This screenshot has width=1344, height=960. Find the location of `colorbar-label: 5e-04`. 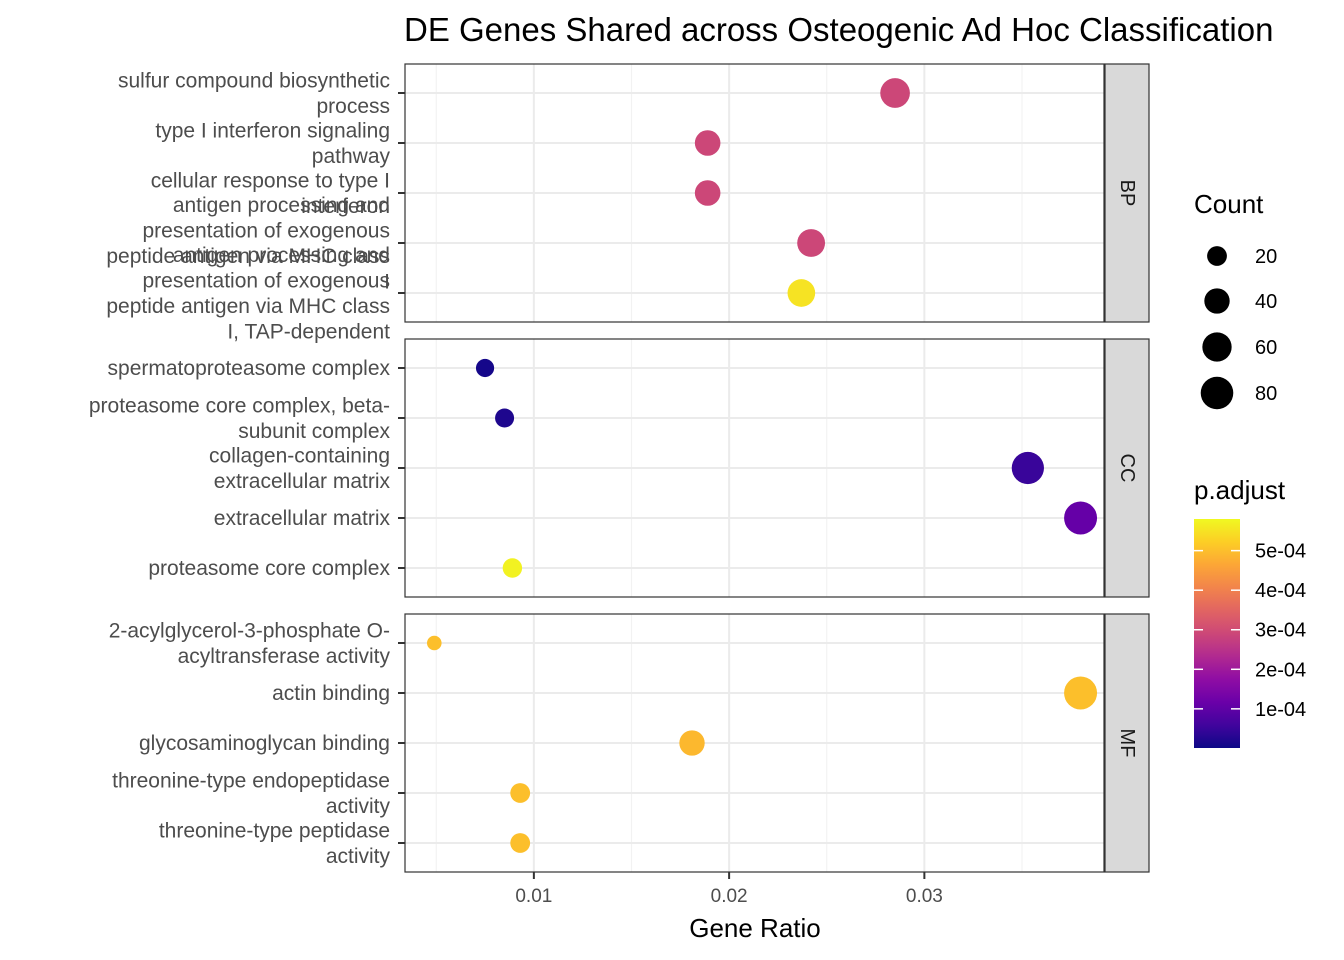

colorbar-label: 5e-04 is located at coordinates (1280, 552).